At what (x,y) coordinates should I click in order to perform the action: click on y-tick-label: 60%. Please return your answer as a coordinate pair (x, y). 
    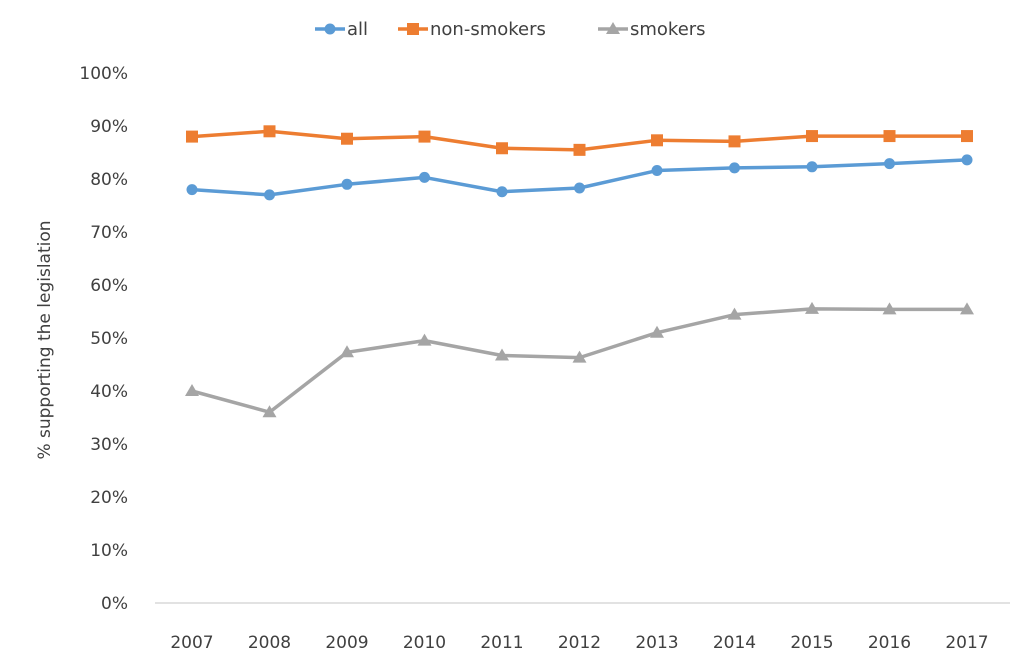
    Looking at the image, I should click on (109, 286).